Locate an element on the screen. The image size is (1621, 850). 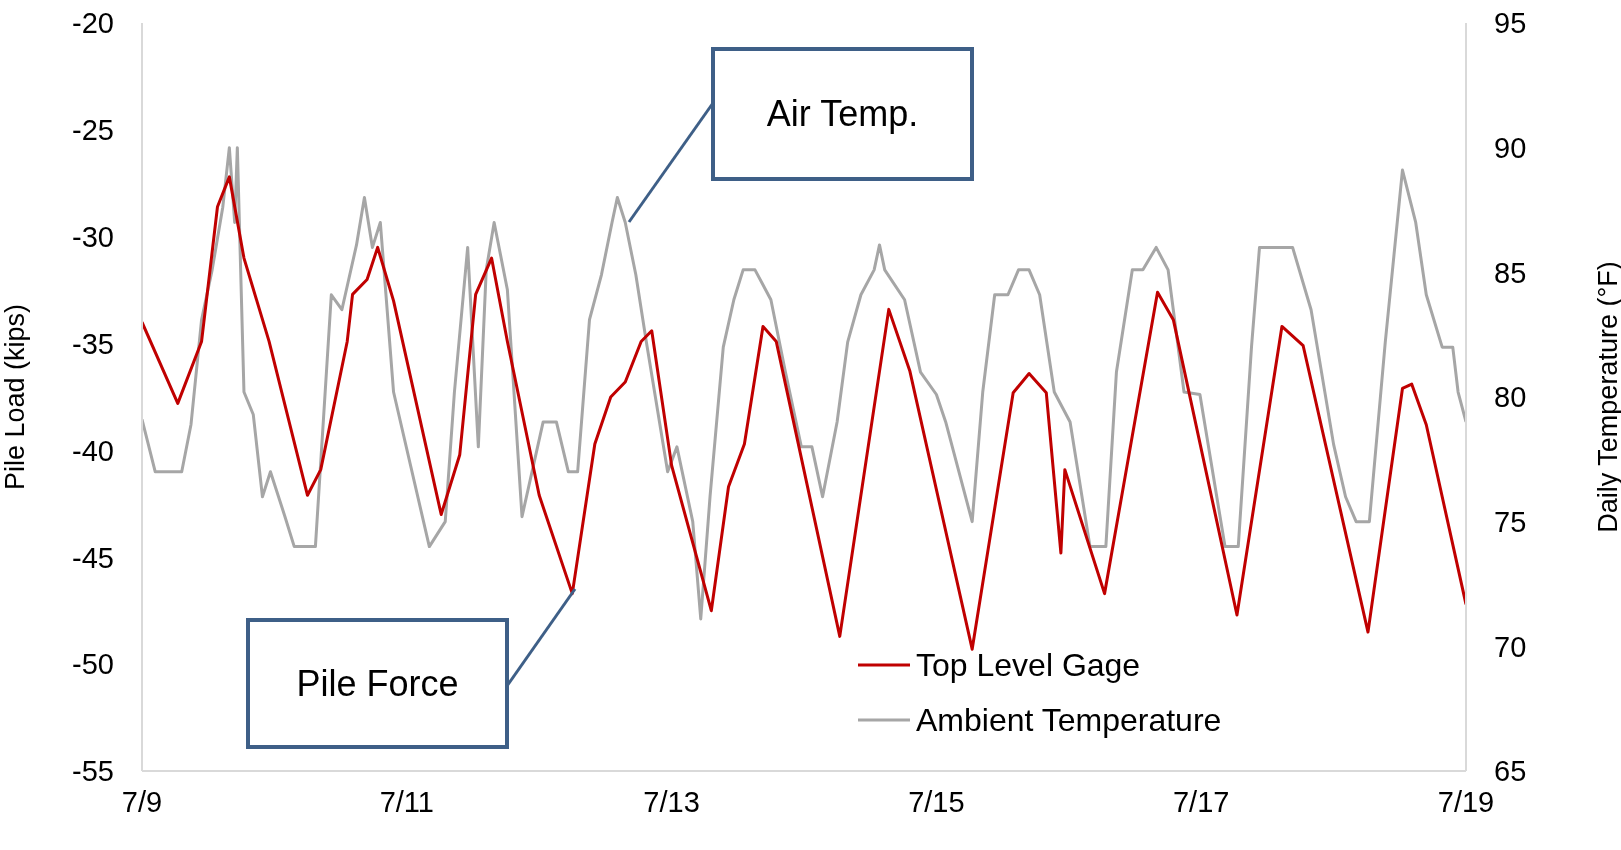
y-tick-label: -45 is located at coordinates (93, 557).